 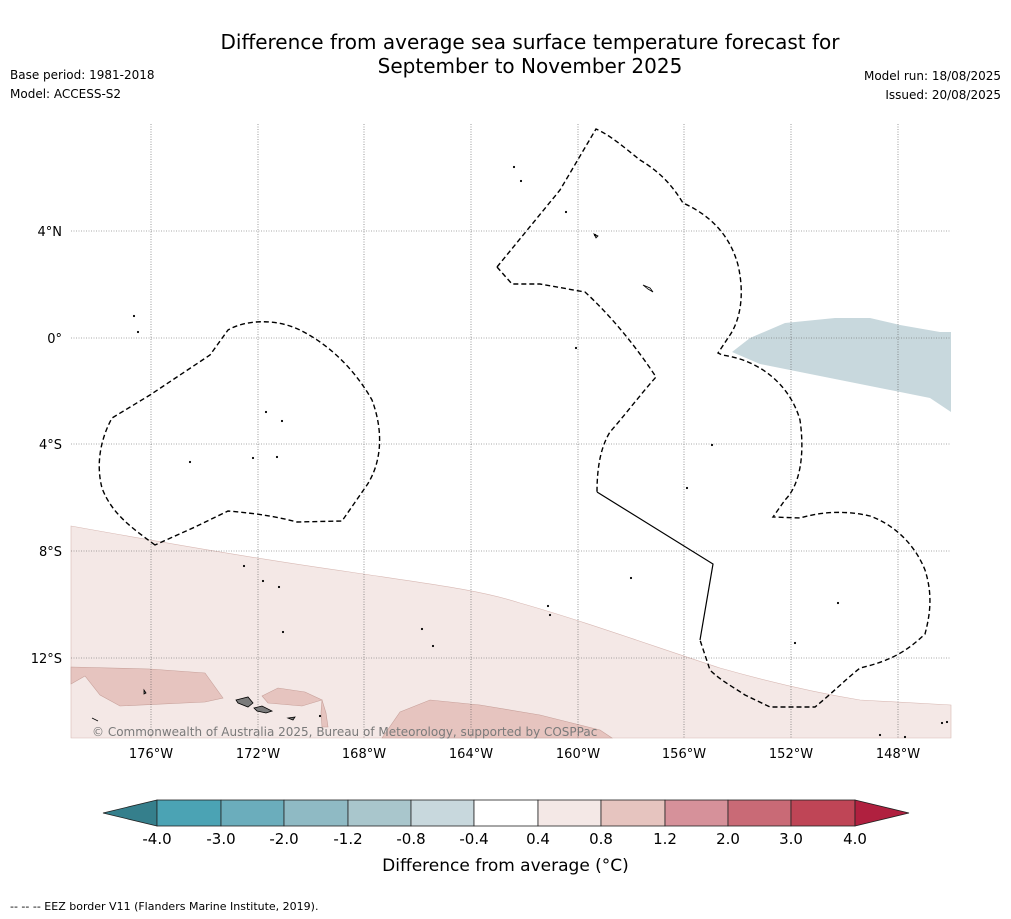 What do you see at coordinates (684, 754) in the screenshot?
I see `lon-label: 156°W` at bounding box center [684, 754].